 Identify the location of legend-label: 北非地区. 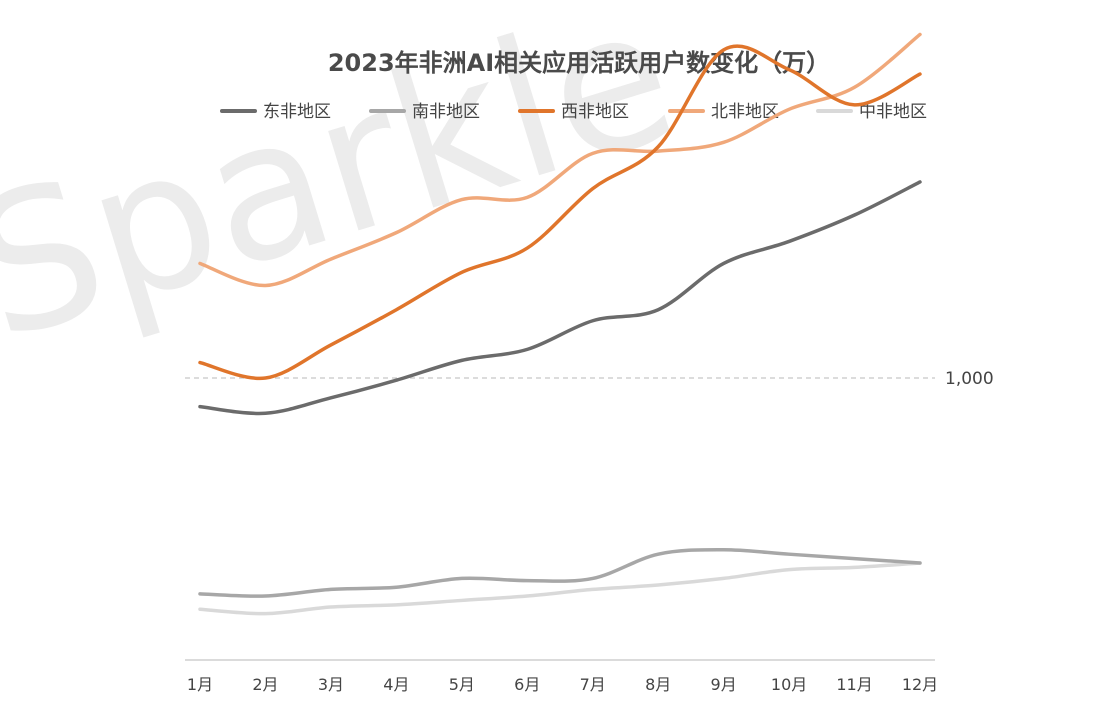
(745, 112).